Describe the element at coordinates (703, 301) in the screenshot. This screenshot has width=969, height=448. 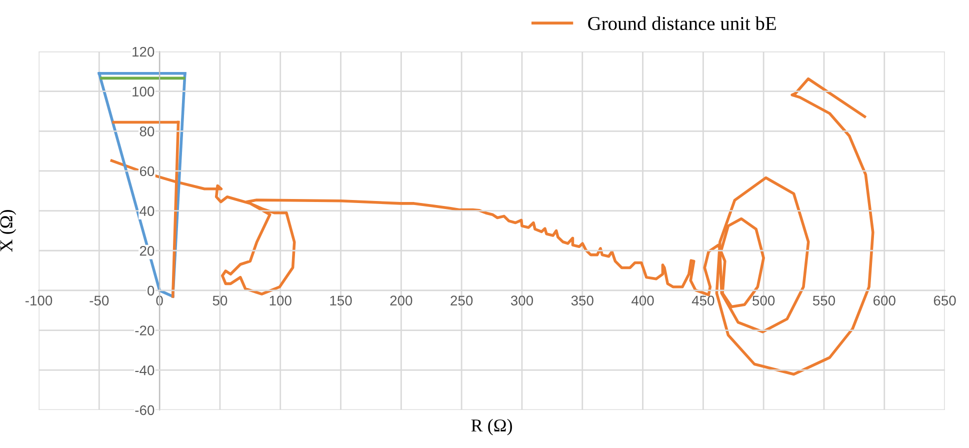
I see `x-tick-label: 450` at that location.